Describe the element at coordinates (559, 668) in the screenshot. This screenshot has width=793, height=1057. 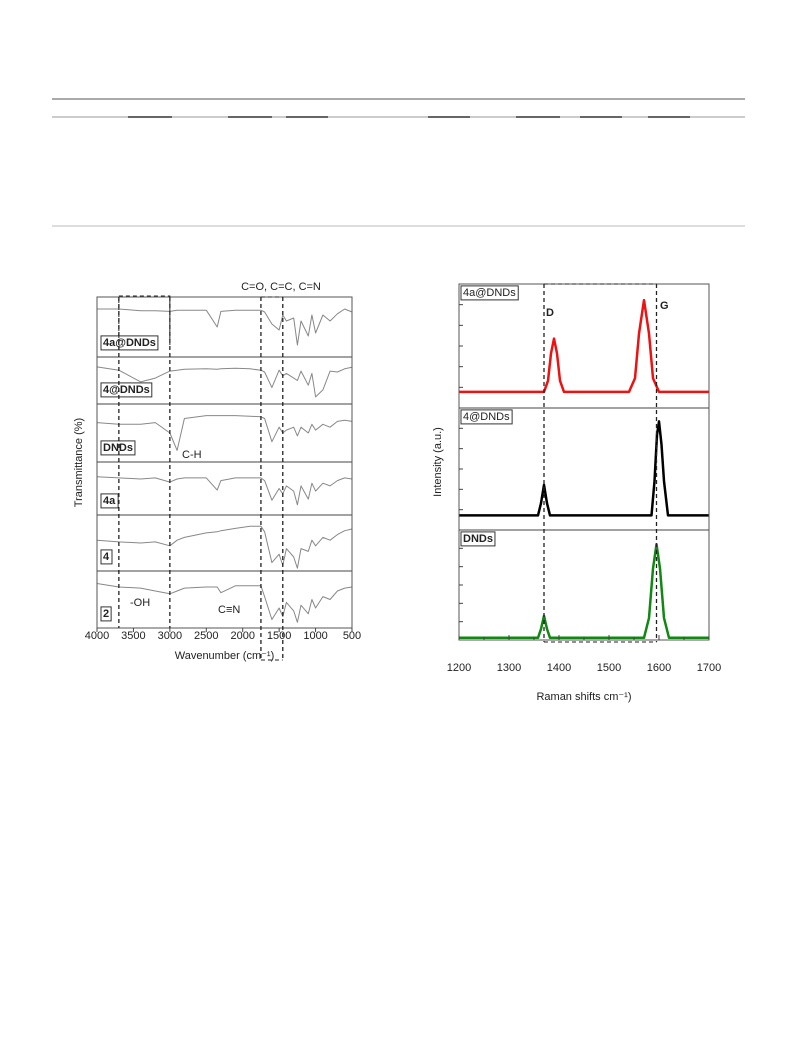
I see `x-tick-label: 1400` at that location.